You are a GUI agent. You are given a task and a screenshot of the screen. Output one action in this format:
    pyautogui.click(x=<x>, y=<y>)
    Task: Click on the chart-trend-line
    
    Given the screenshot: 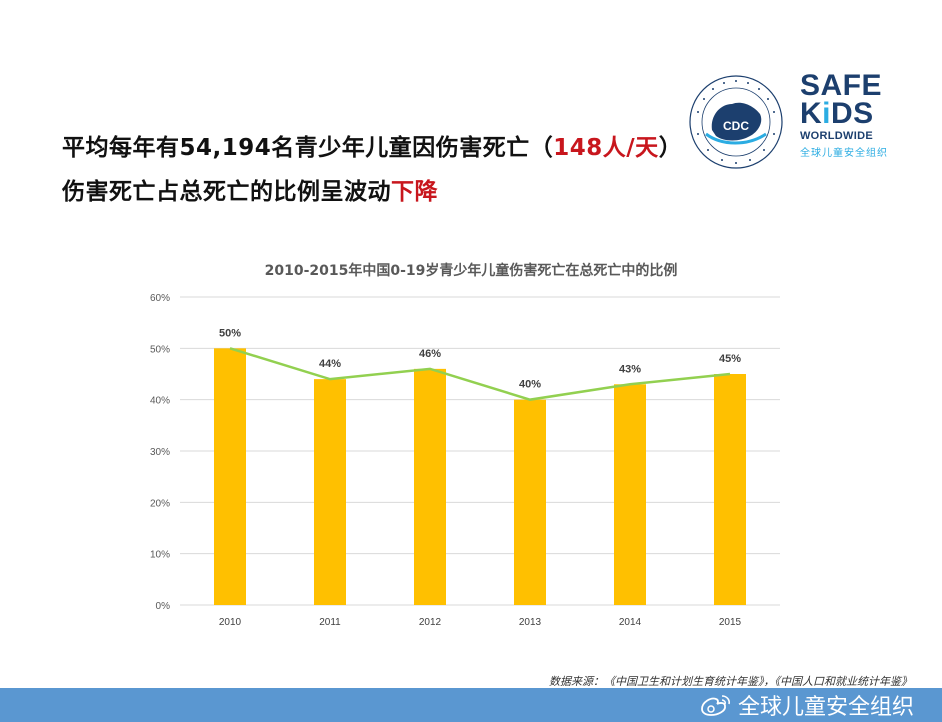 What is the action you would take?
    pyautogui.click(x=480, y=374)
    